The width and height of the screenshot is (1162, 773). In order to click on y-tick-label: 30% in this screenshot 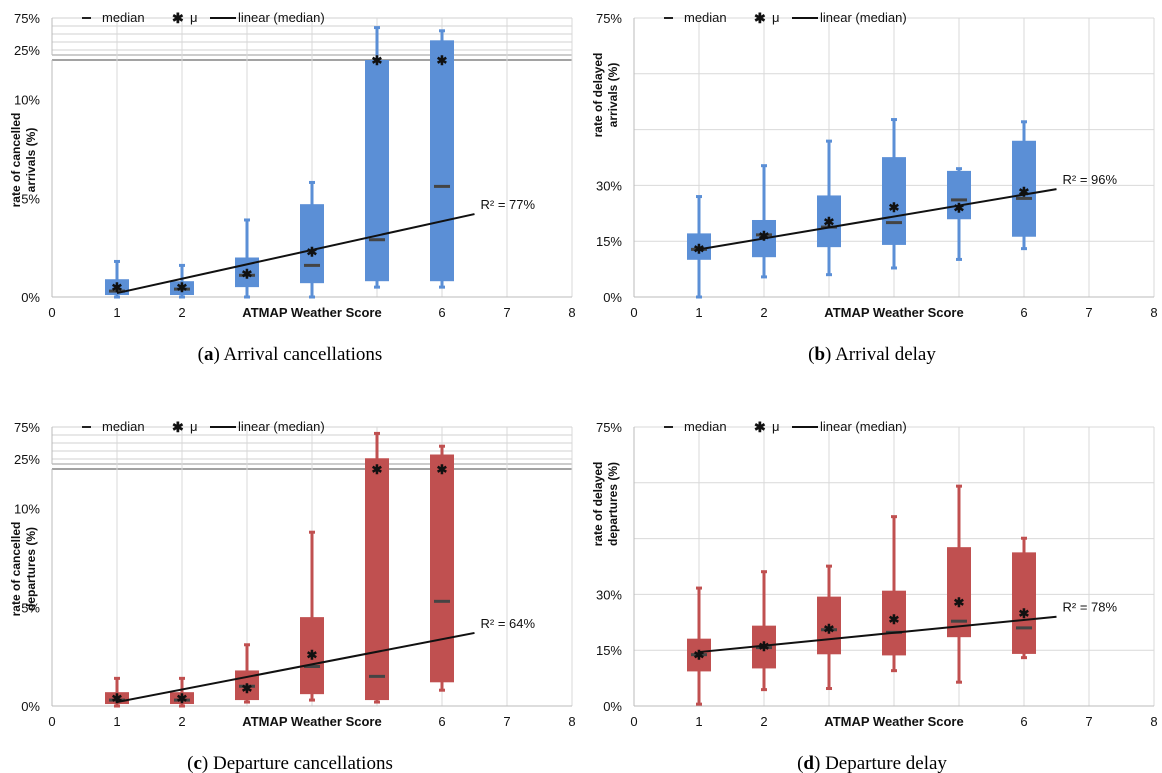, I will do `click(609, 594)`.